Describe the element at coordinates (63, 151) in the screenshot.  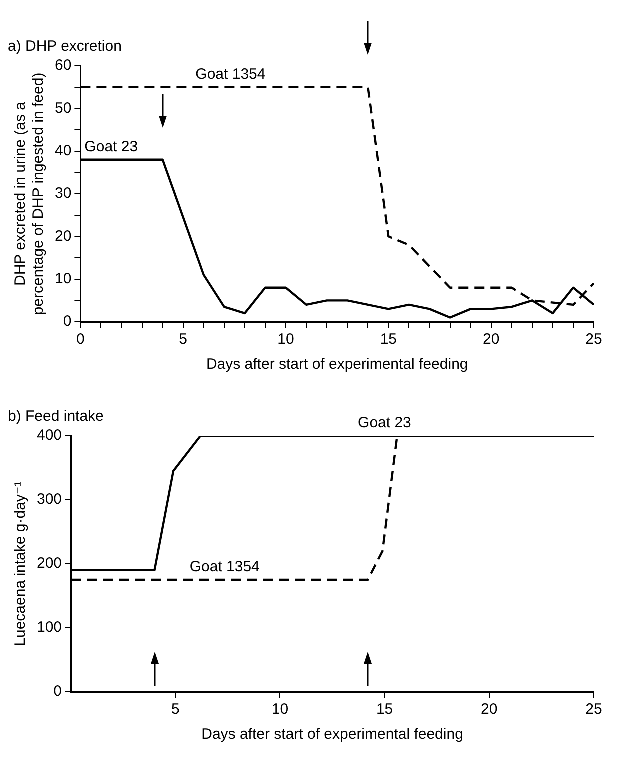
I see `y-tick-label: 40` at that location.